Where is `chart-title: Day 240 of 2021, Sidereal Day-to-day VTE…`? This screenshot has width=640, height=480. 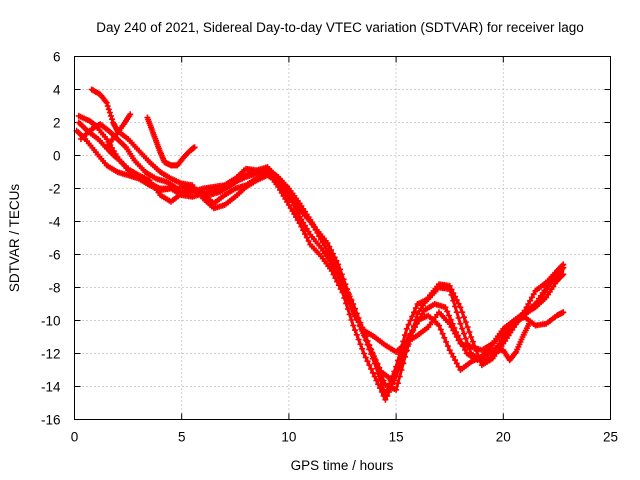 chart-title: Day 240 of 2021, Sidereal Day-to-day VTE… is located at coordinates (339, 27).